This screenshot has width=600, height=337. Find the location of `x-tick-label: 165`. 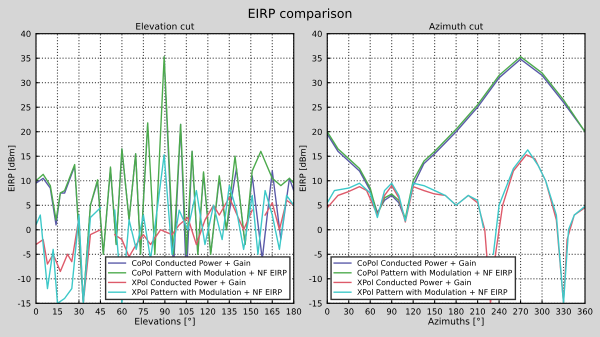

x-tick-label: 165 is located at coordinates (272, 311).